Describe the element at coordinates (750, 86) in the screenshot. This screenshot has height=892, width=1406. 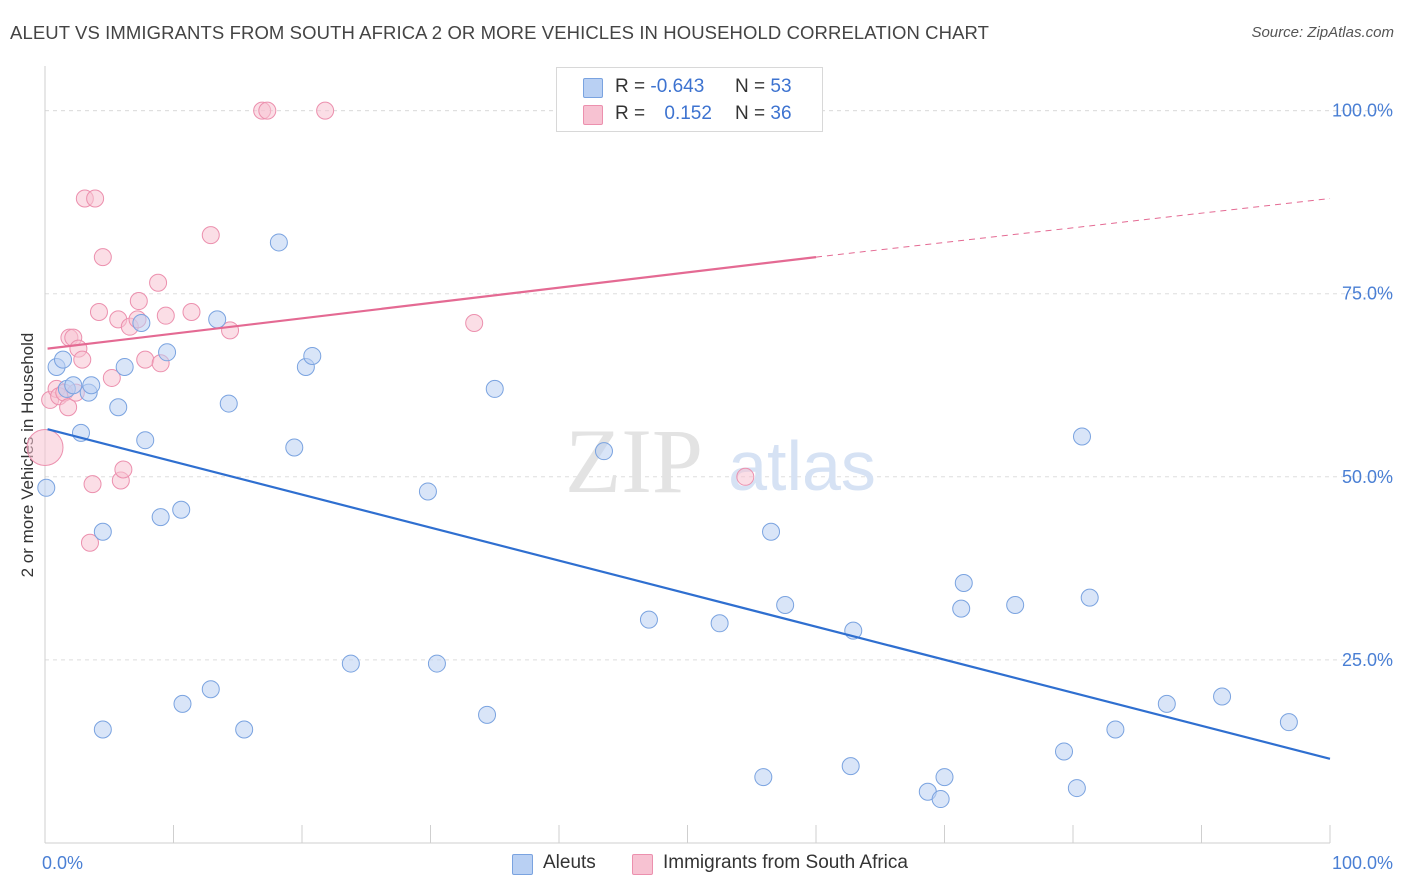
I see `legend-n-label: N =` at that location.